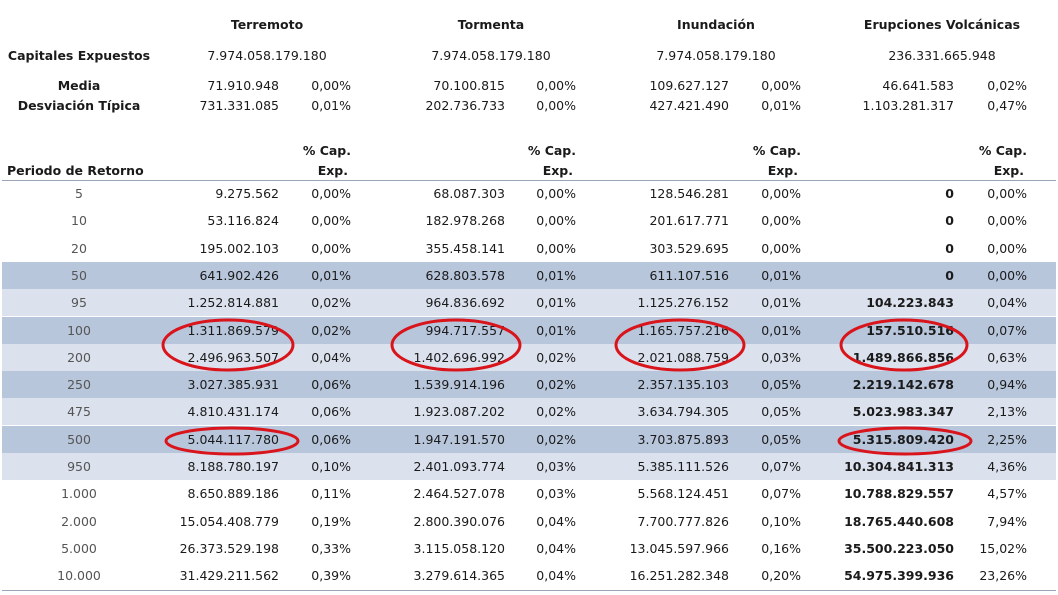  What do you see at coordinates (465, 303) in the screenshot?
I see `loss-value-cell: 964.836.692` at bounding box center [465, 303].